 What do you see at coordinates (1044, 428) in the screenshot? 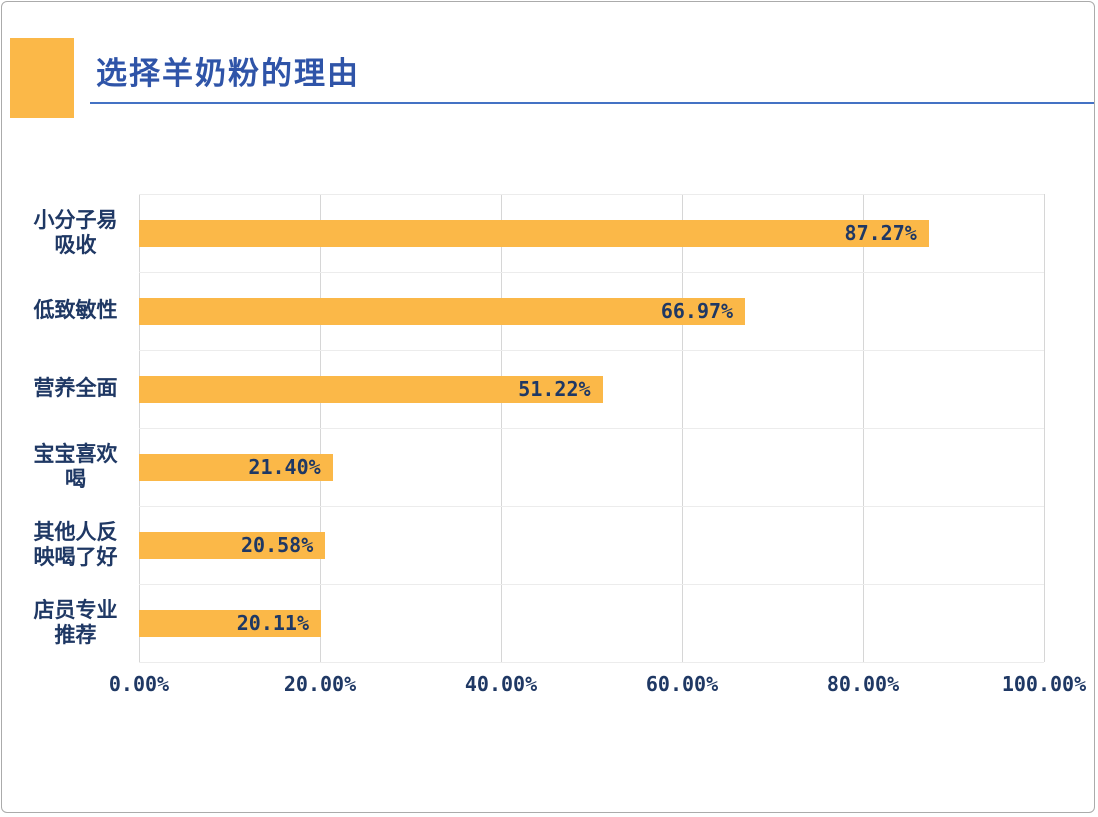
I see `gridline-vertical` at bounding box center [1044, 428].